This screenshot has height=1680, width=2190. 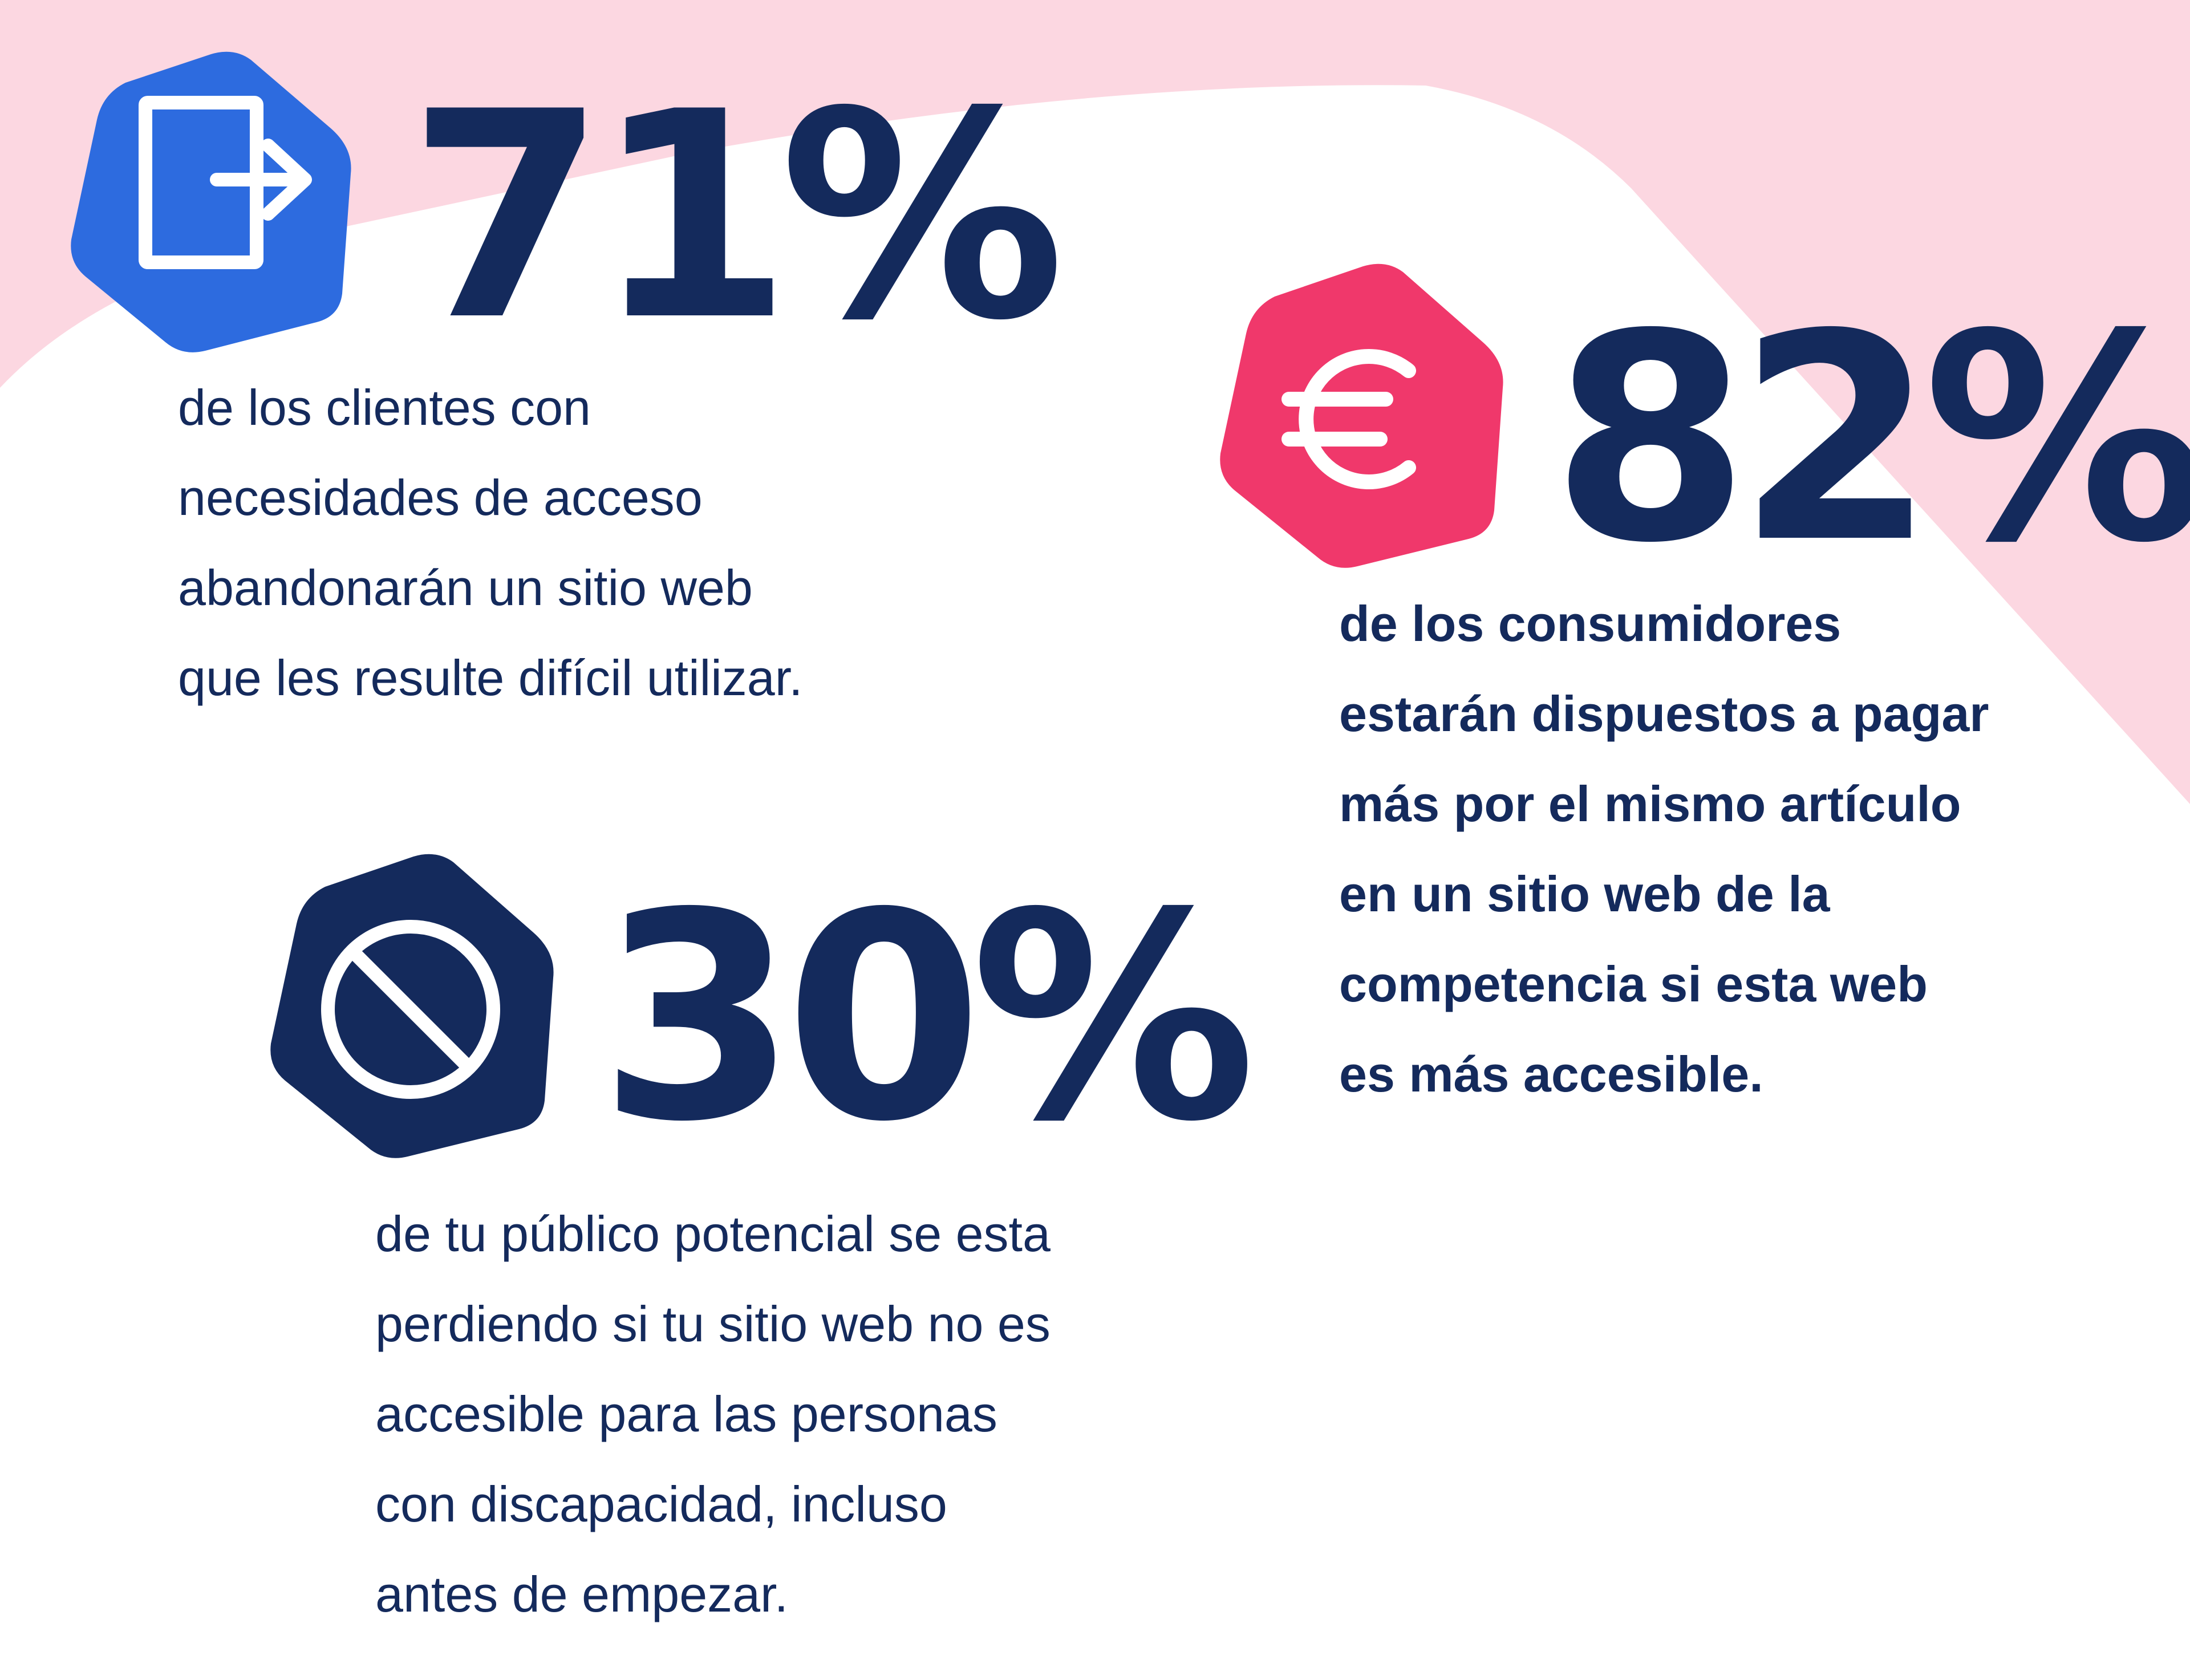 I want to click on stat-line: perdiendo si tu sitio web no es, so click(x=713, y=1324).